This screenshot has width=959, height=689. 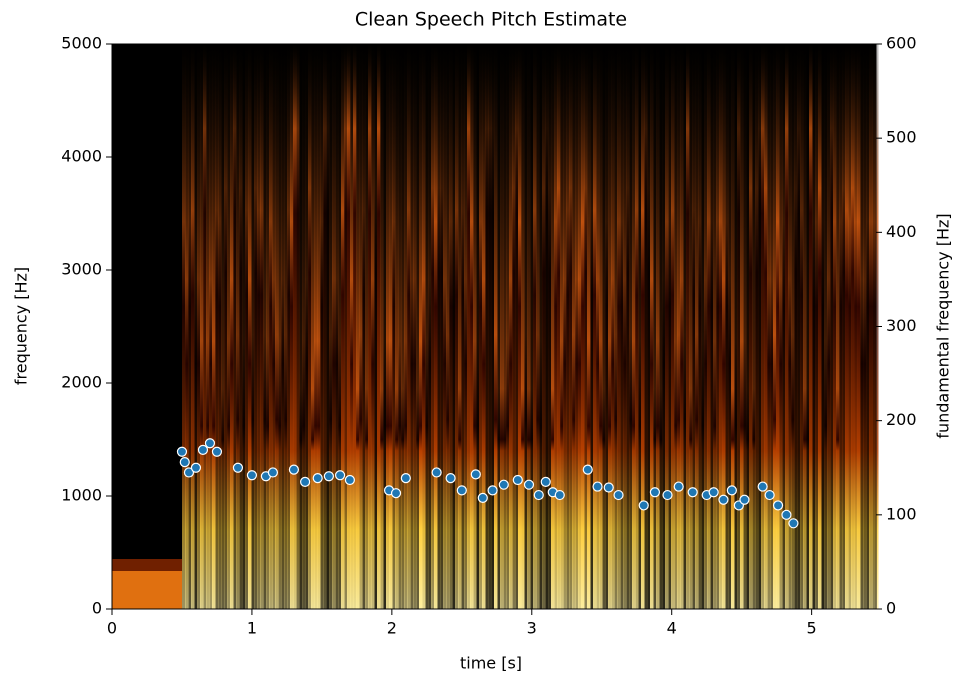 What do you see at coordinates (901, 137) in the screenshot?
I see `y2-tick-label: 500` at bounding box center [901, 137].